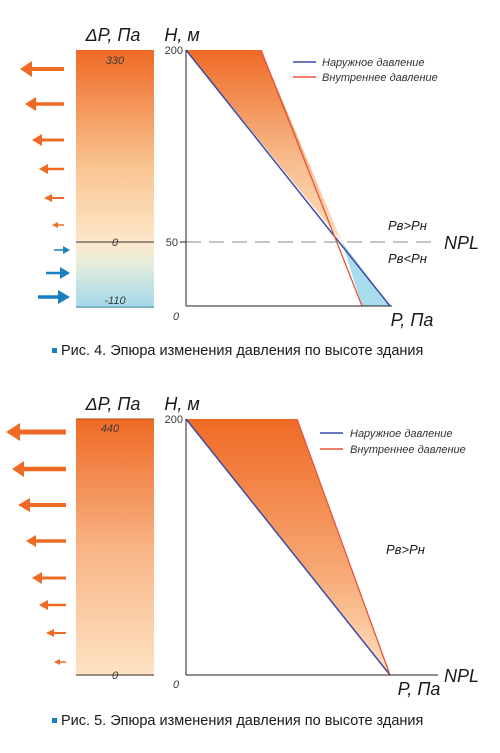 The image size is (500, 753). Describe the element at coordinates (407, 258) in the screenshot. I see `region-lower-label: Pв<Pн` at that location.